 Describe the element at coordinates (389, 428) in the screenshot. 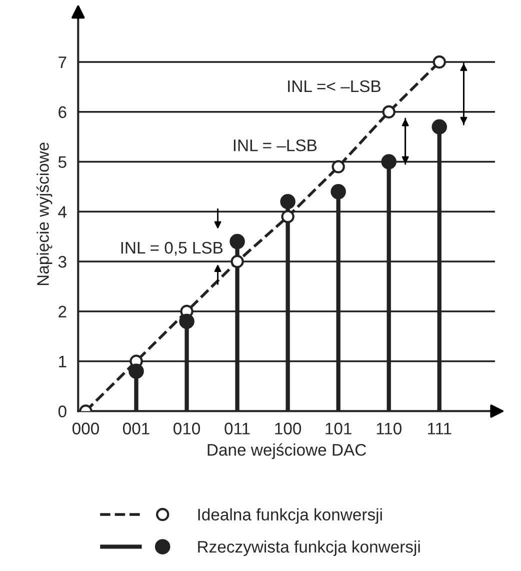

I see `x-tick-label: 110` at that location.